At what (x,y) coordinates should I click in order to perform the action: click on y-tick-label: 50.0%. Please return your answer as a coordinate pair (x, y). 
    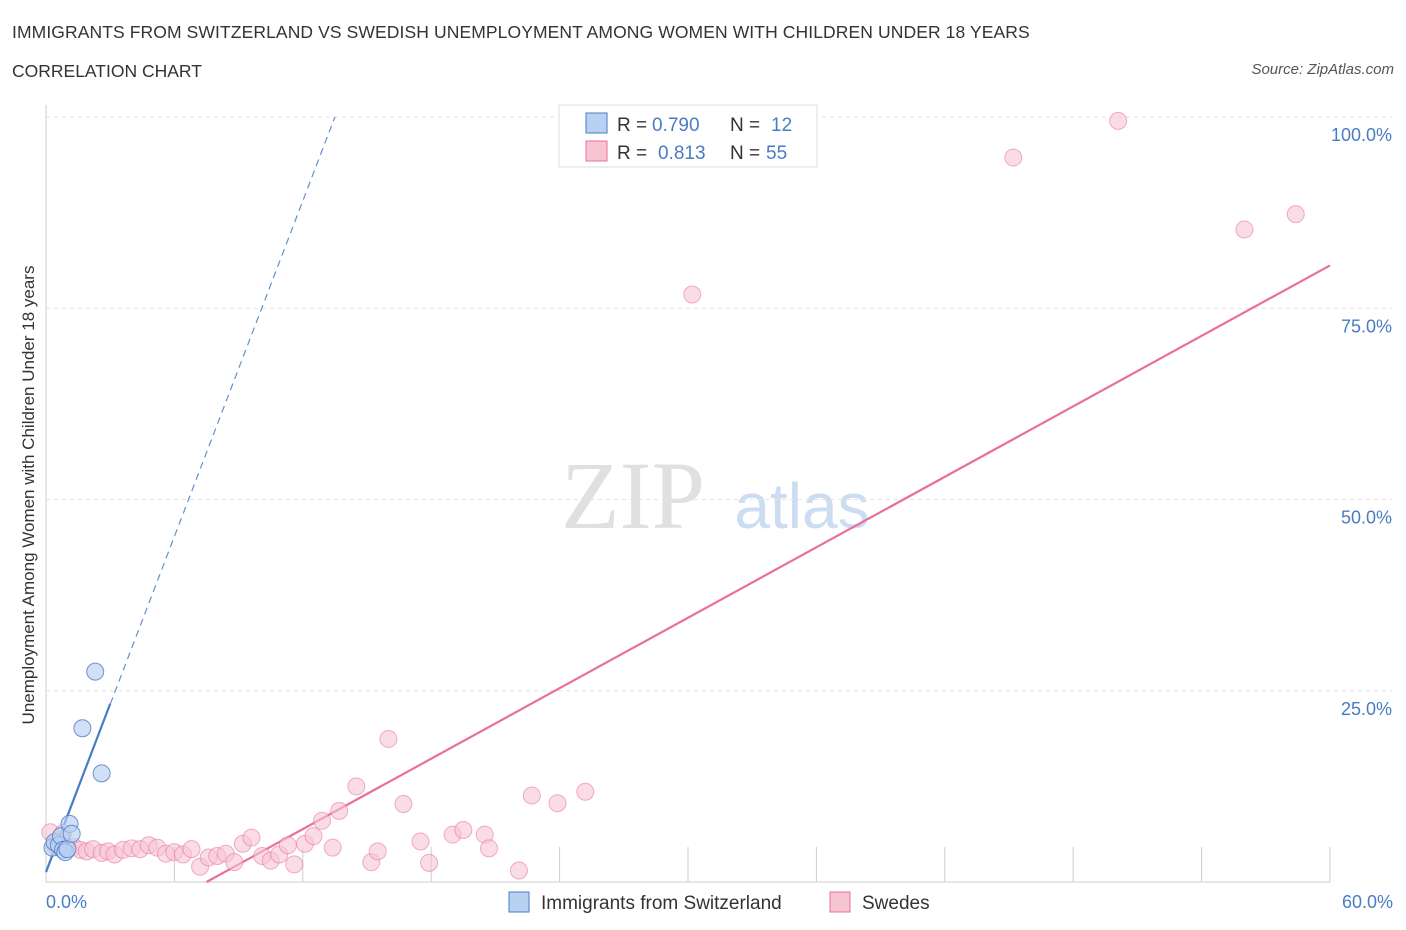
    Looking at the image, I should click on (1366, 518).